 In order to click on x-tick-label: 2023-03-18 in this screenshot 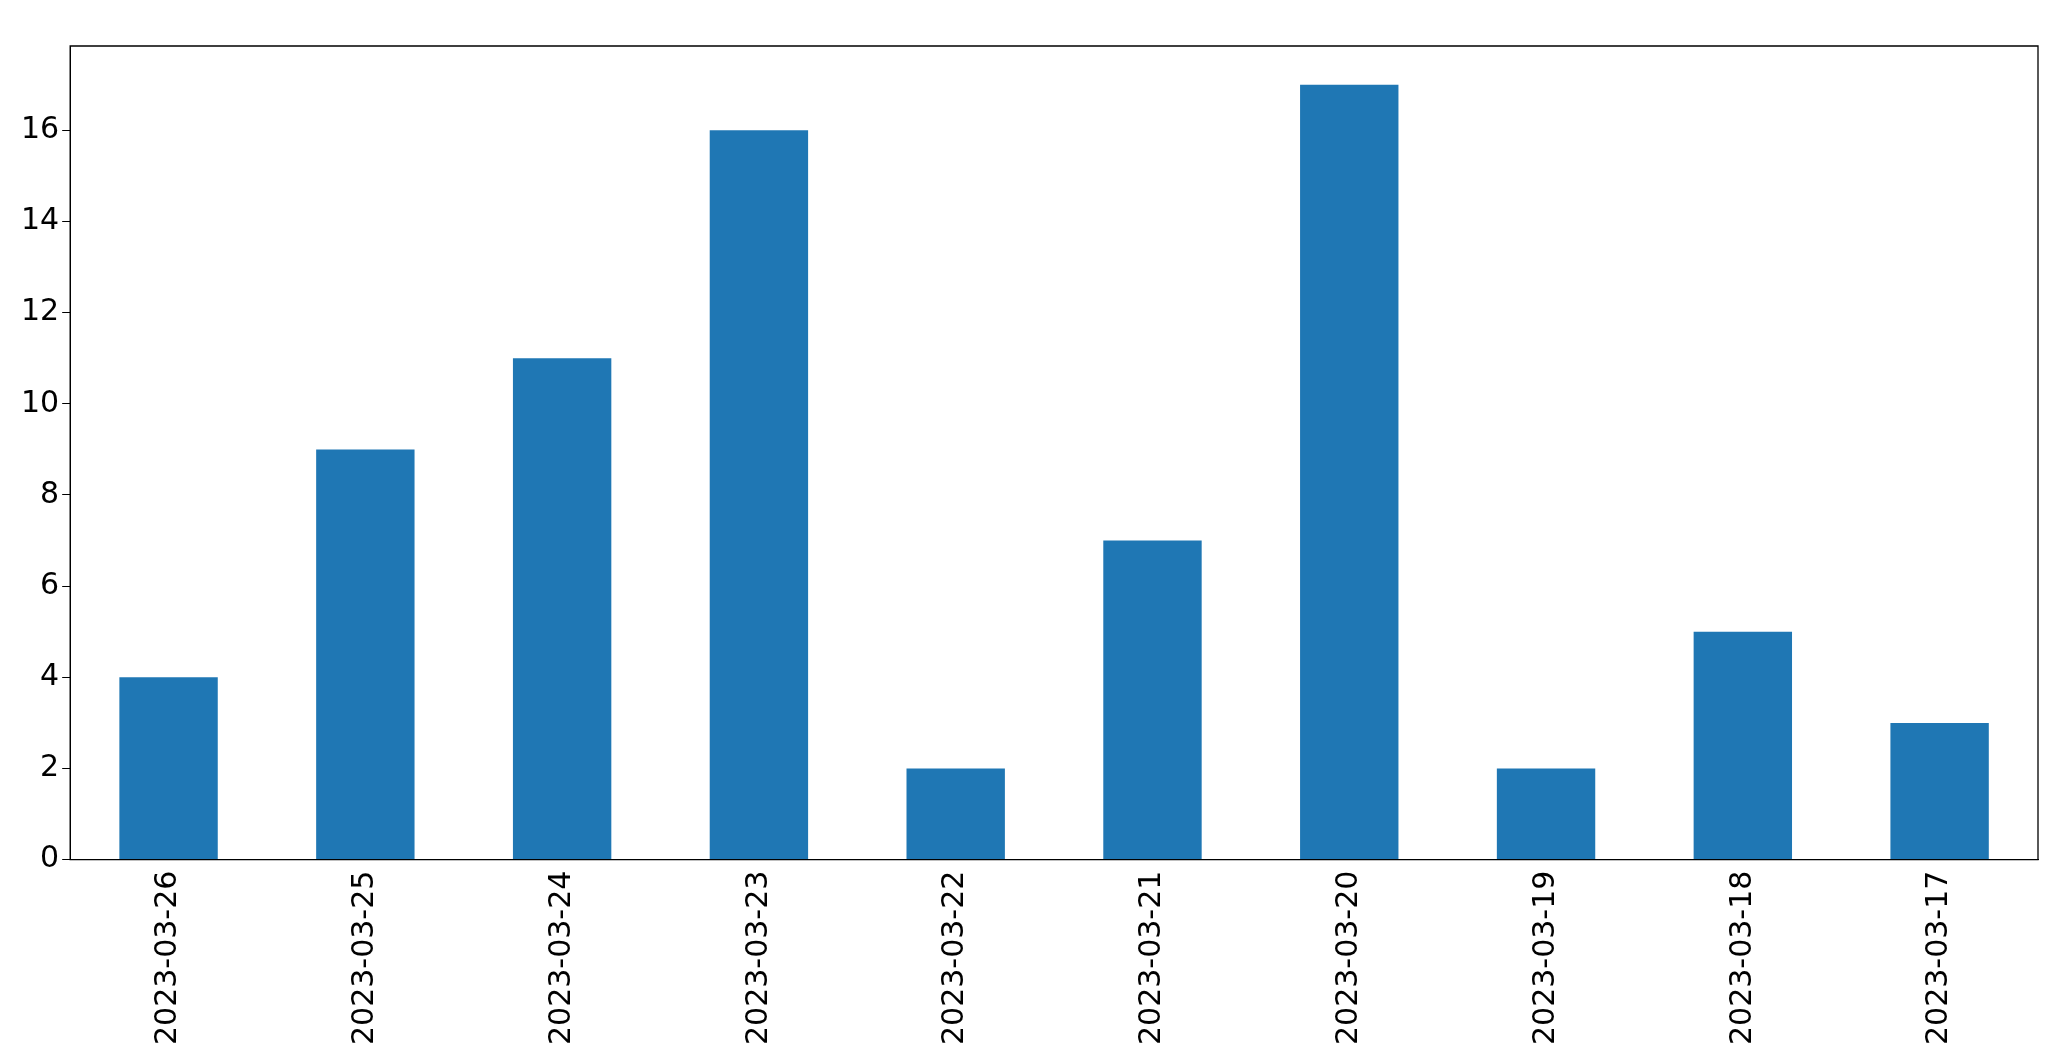, I will do `click(1740, 958)`.